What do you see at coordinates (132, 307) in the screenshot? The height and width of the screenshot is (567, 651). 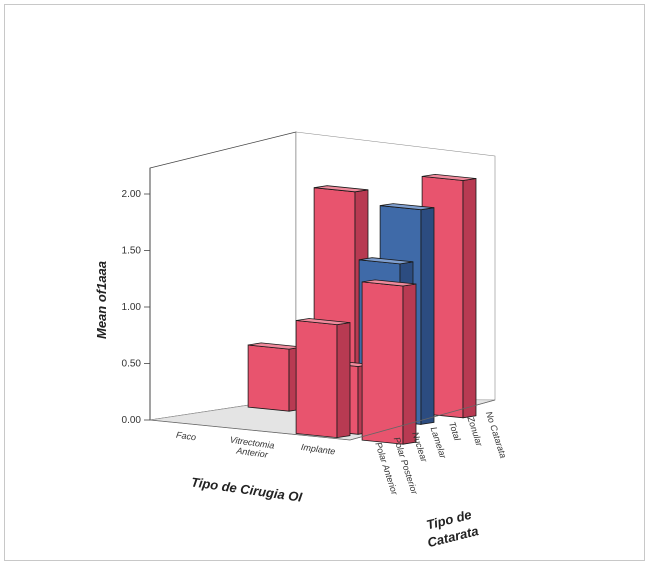 I see `y-tick-label: 1.00` at bounding box center [132, 307].